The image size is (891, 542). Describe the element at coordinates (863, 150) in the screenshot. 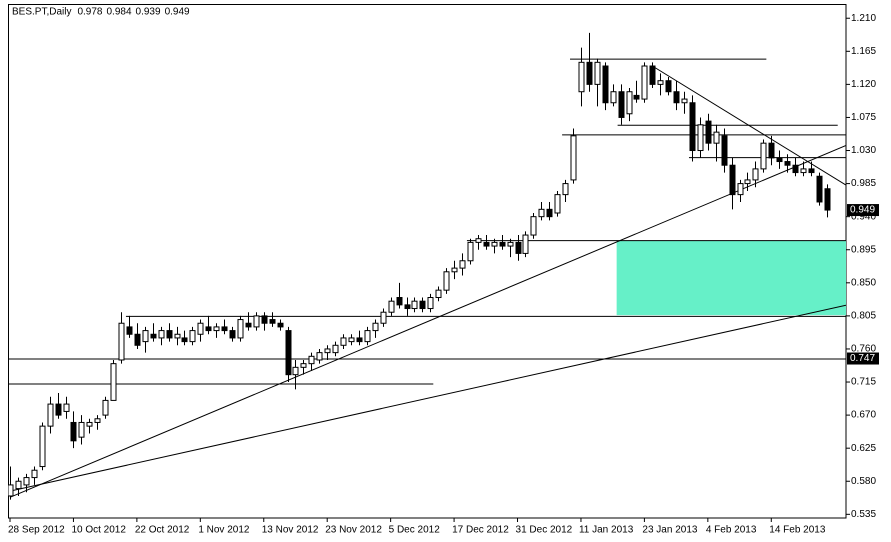

I see `y-tick-label: 1.030` at that location.